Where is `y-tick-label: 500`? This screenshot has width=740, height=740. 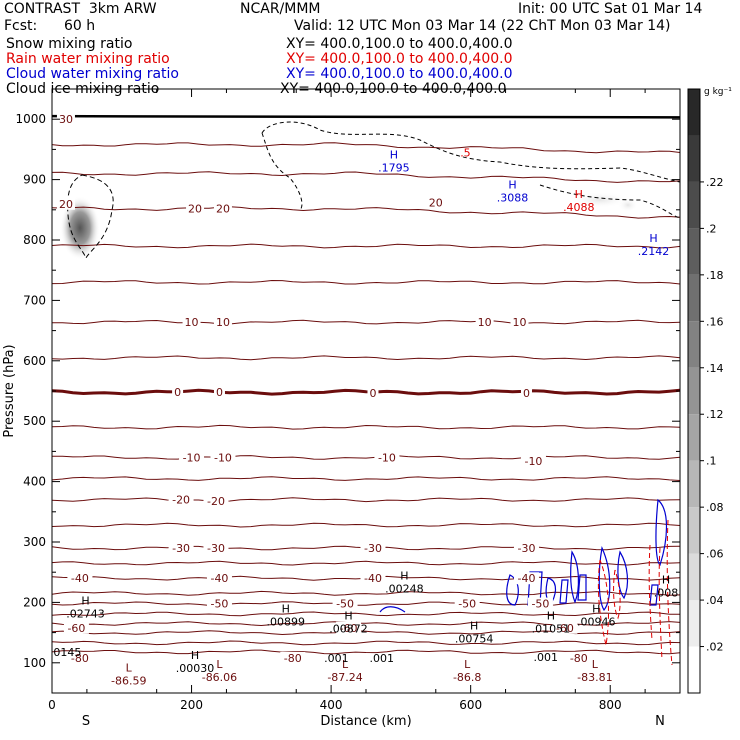
y-tick-label: 500 is located at coordinates (34, 421).